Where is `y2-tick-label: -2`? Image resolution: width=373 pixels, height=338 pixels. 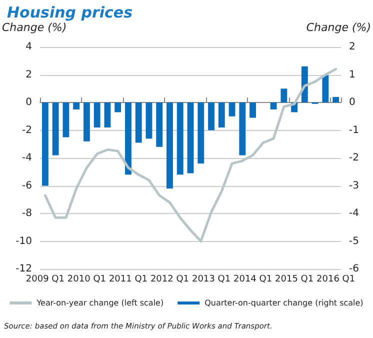
y2-tick-label: -2 is located at coordinates (354, 158).